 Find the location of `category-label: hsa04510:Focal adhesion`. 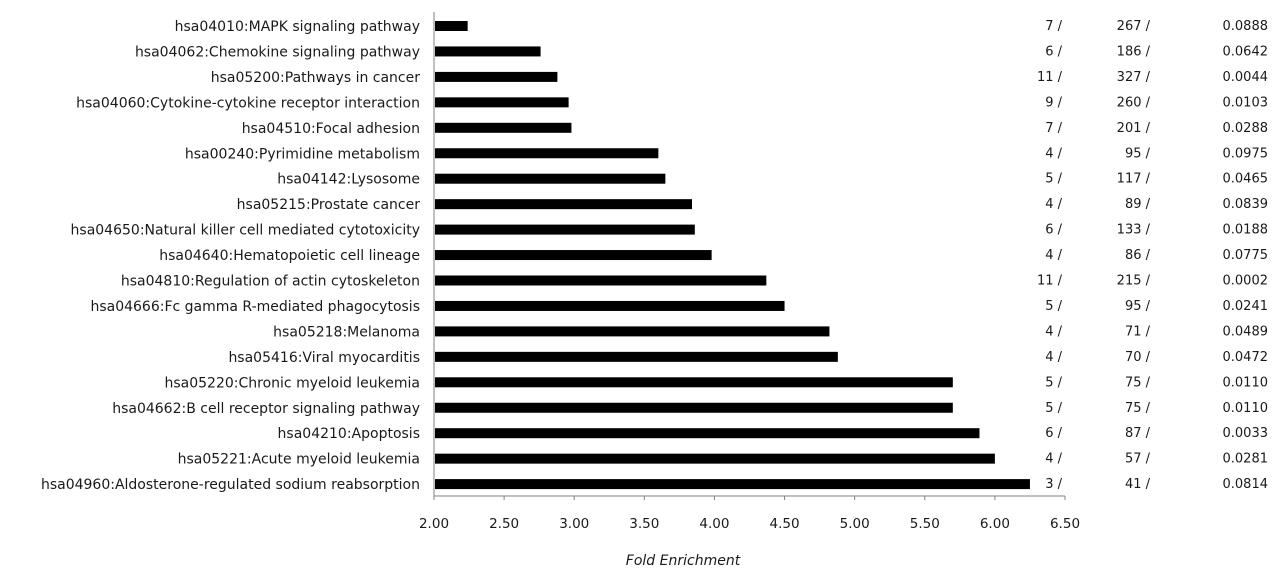

category-label: hsa04510:Focal adhesion is located at coordinates (331, 129).